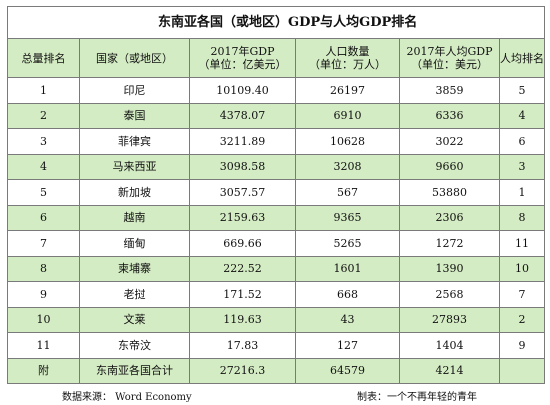  What do you see at coordinates (449, 192) in the screenshot?
I see `gdp-per-capita-cell: 53880` at bounding box center [449, 192].